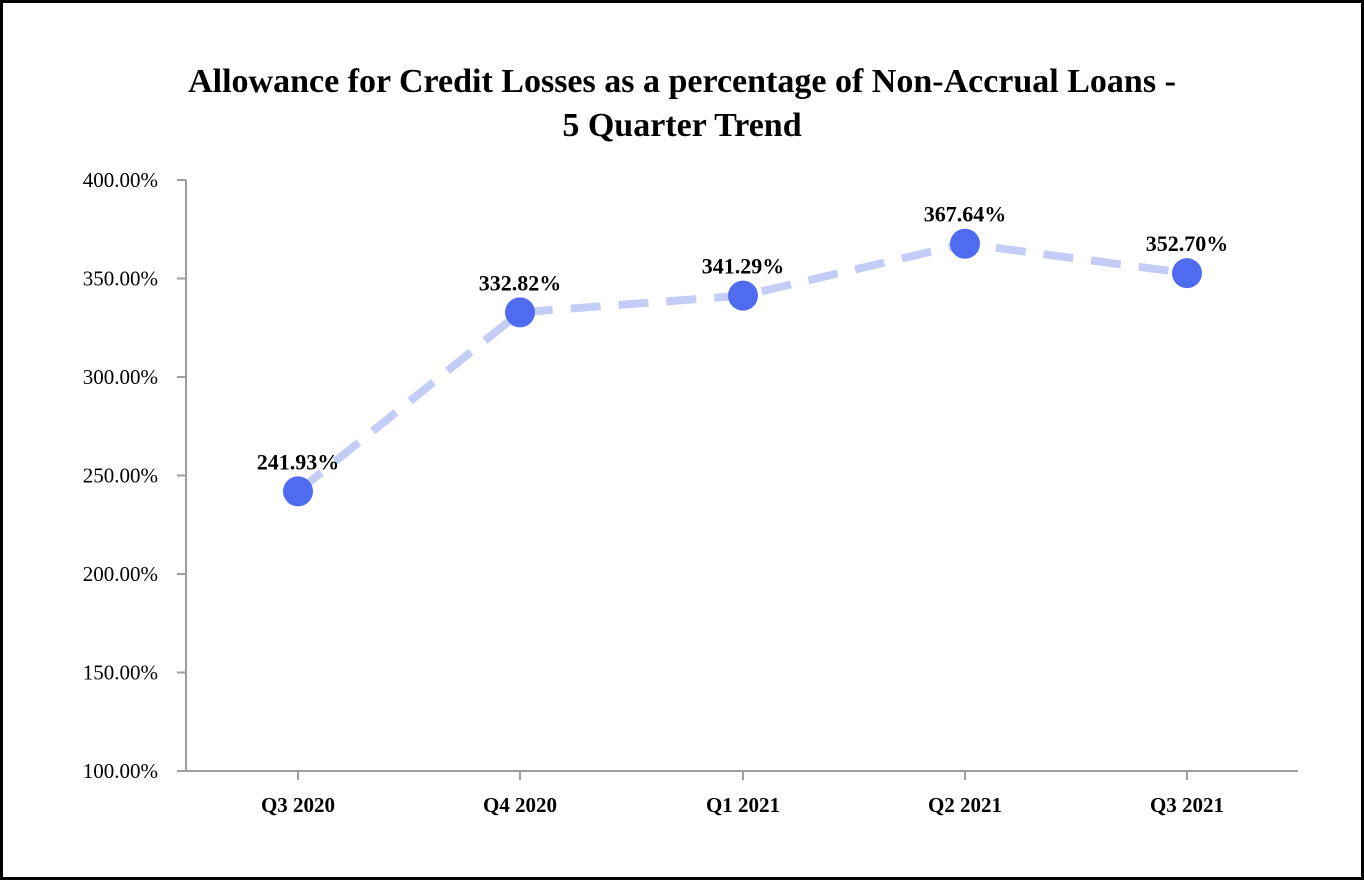 This screenshot has width=1364, height=880. Describe the element at coordinates (1187, 243) in the screenshot. I see `data-label: 352.70%` at that location.